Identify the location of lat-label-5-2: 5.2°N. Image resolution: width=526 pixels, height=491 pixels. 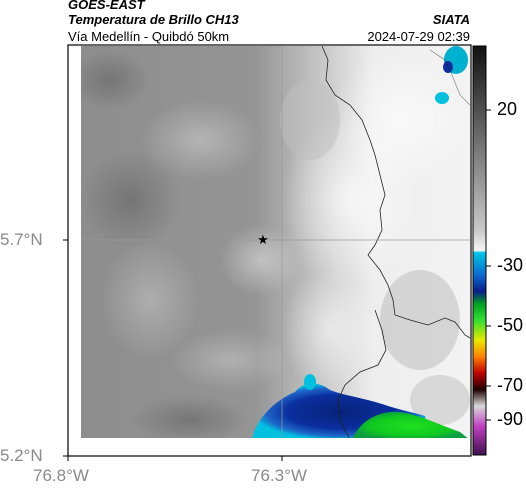
(21, 455).